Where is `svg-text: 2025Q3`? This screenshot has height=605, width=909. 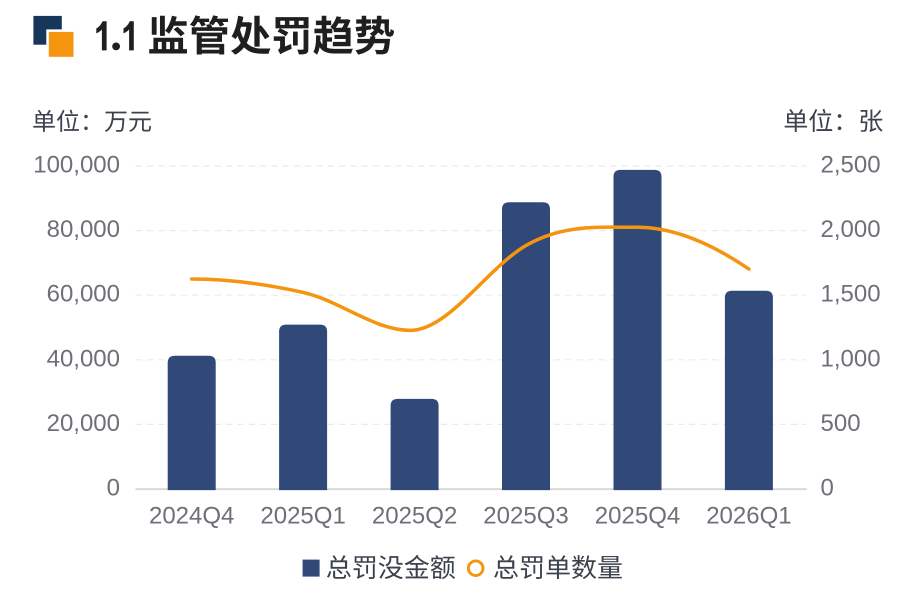 svg-text: 2025Q3 is located at coordinates (525, 516).